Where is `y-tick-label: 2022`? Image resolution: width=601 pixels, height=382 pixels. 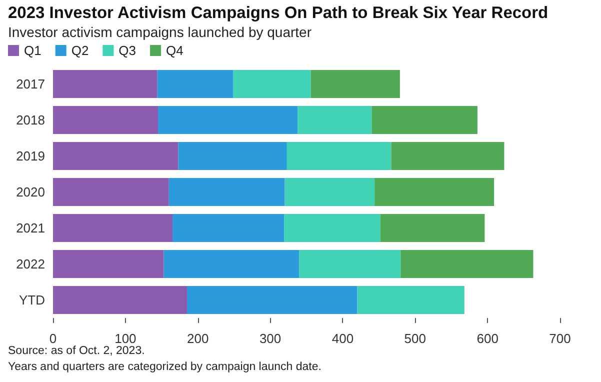
y-tick-label: 2022 is located at coordinates (30, 264).